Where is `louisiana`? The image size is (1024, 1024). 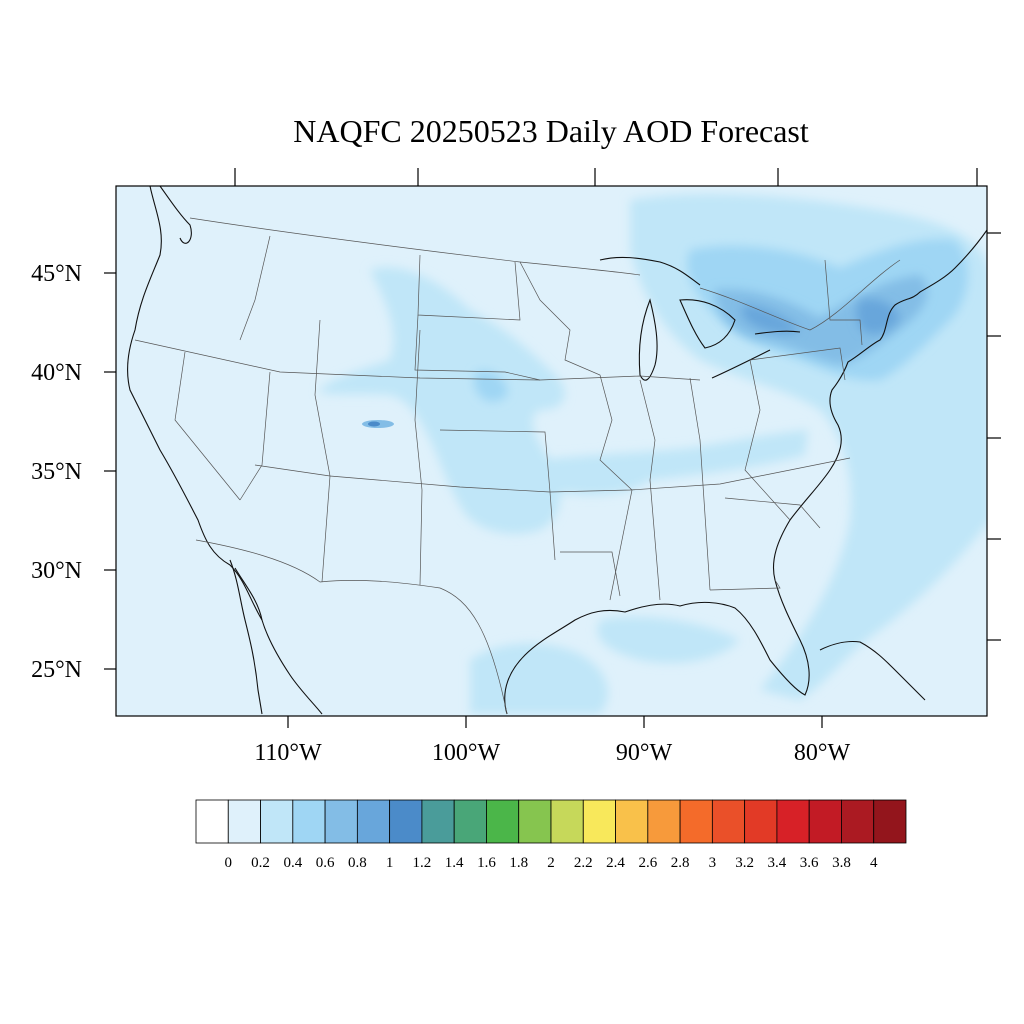 louisiana is located at coordinates (590, 574).